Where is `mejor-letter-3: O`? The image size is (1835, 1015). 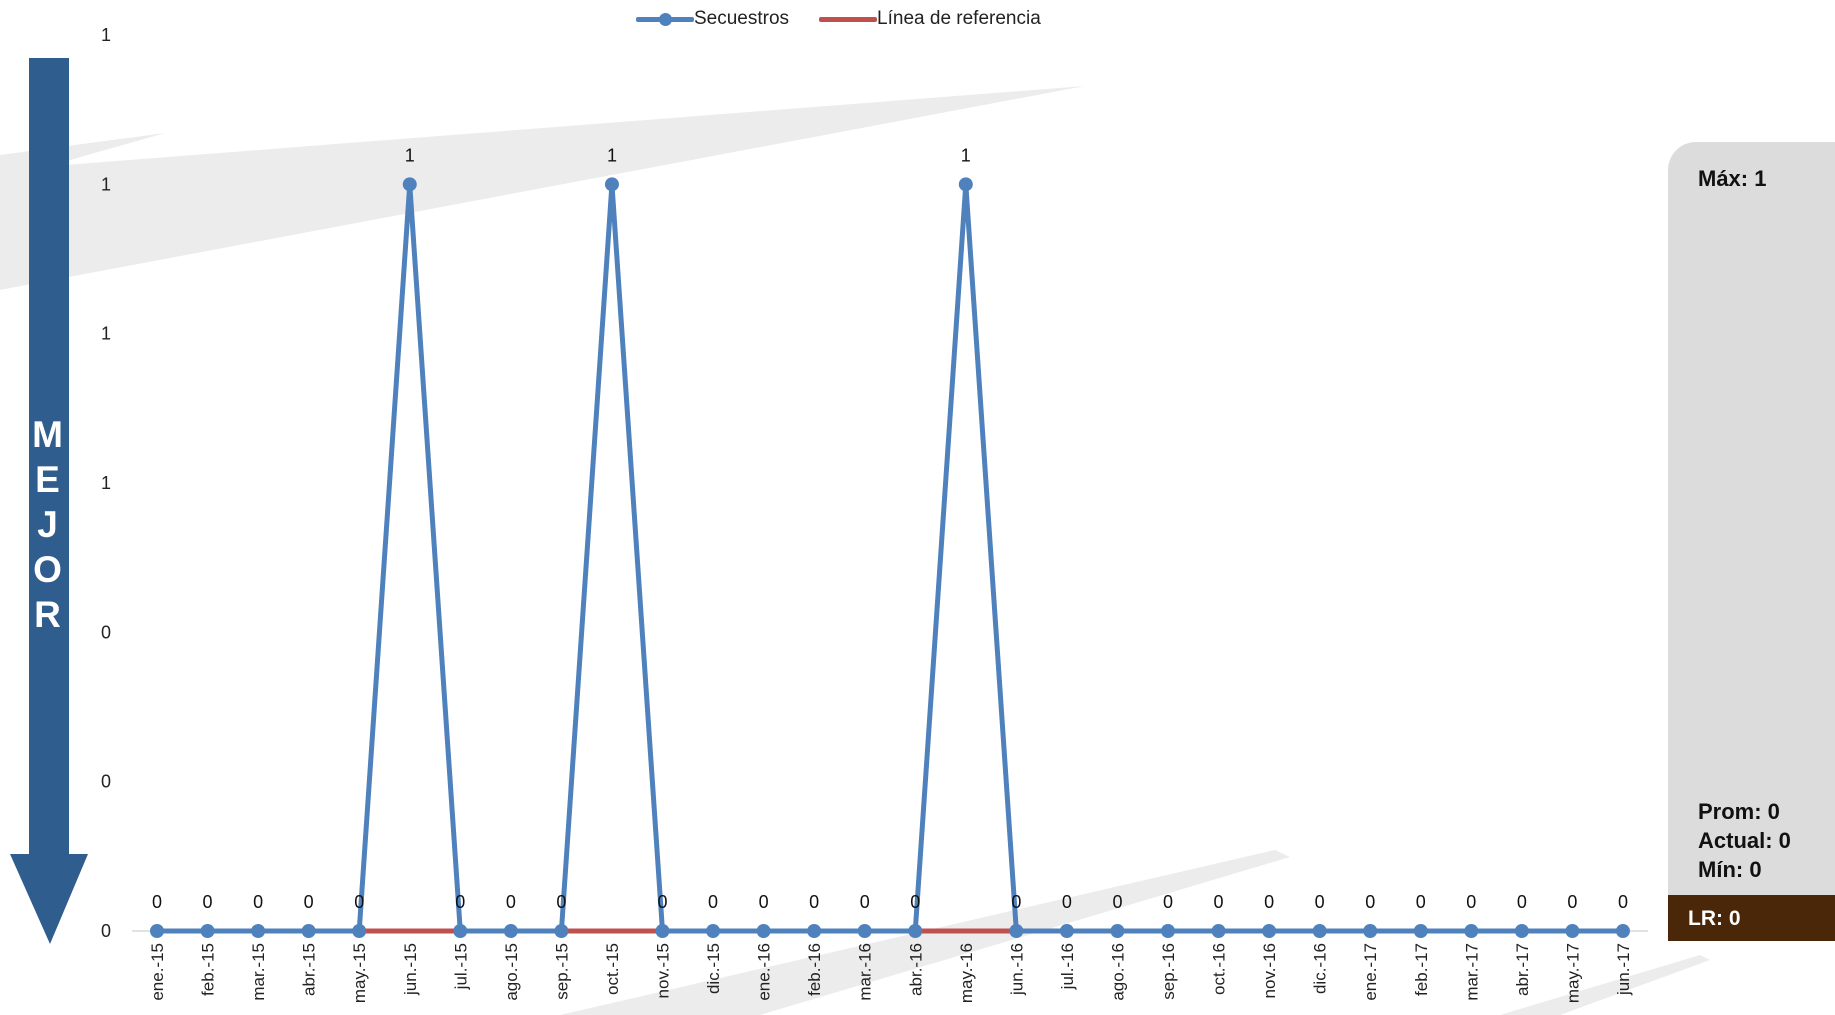
mejor-letter-3: O is located at coordinates (48, 569).